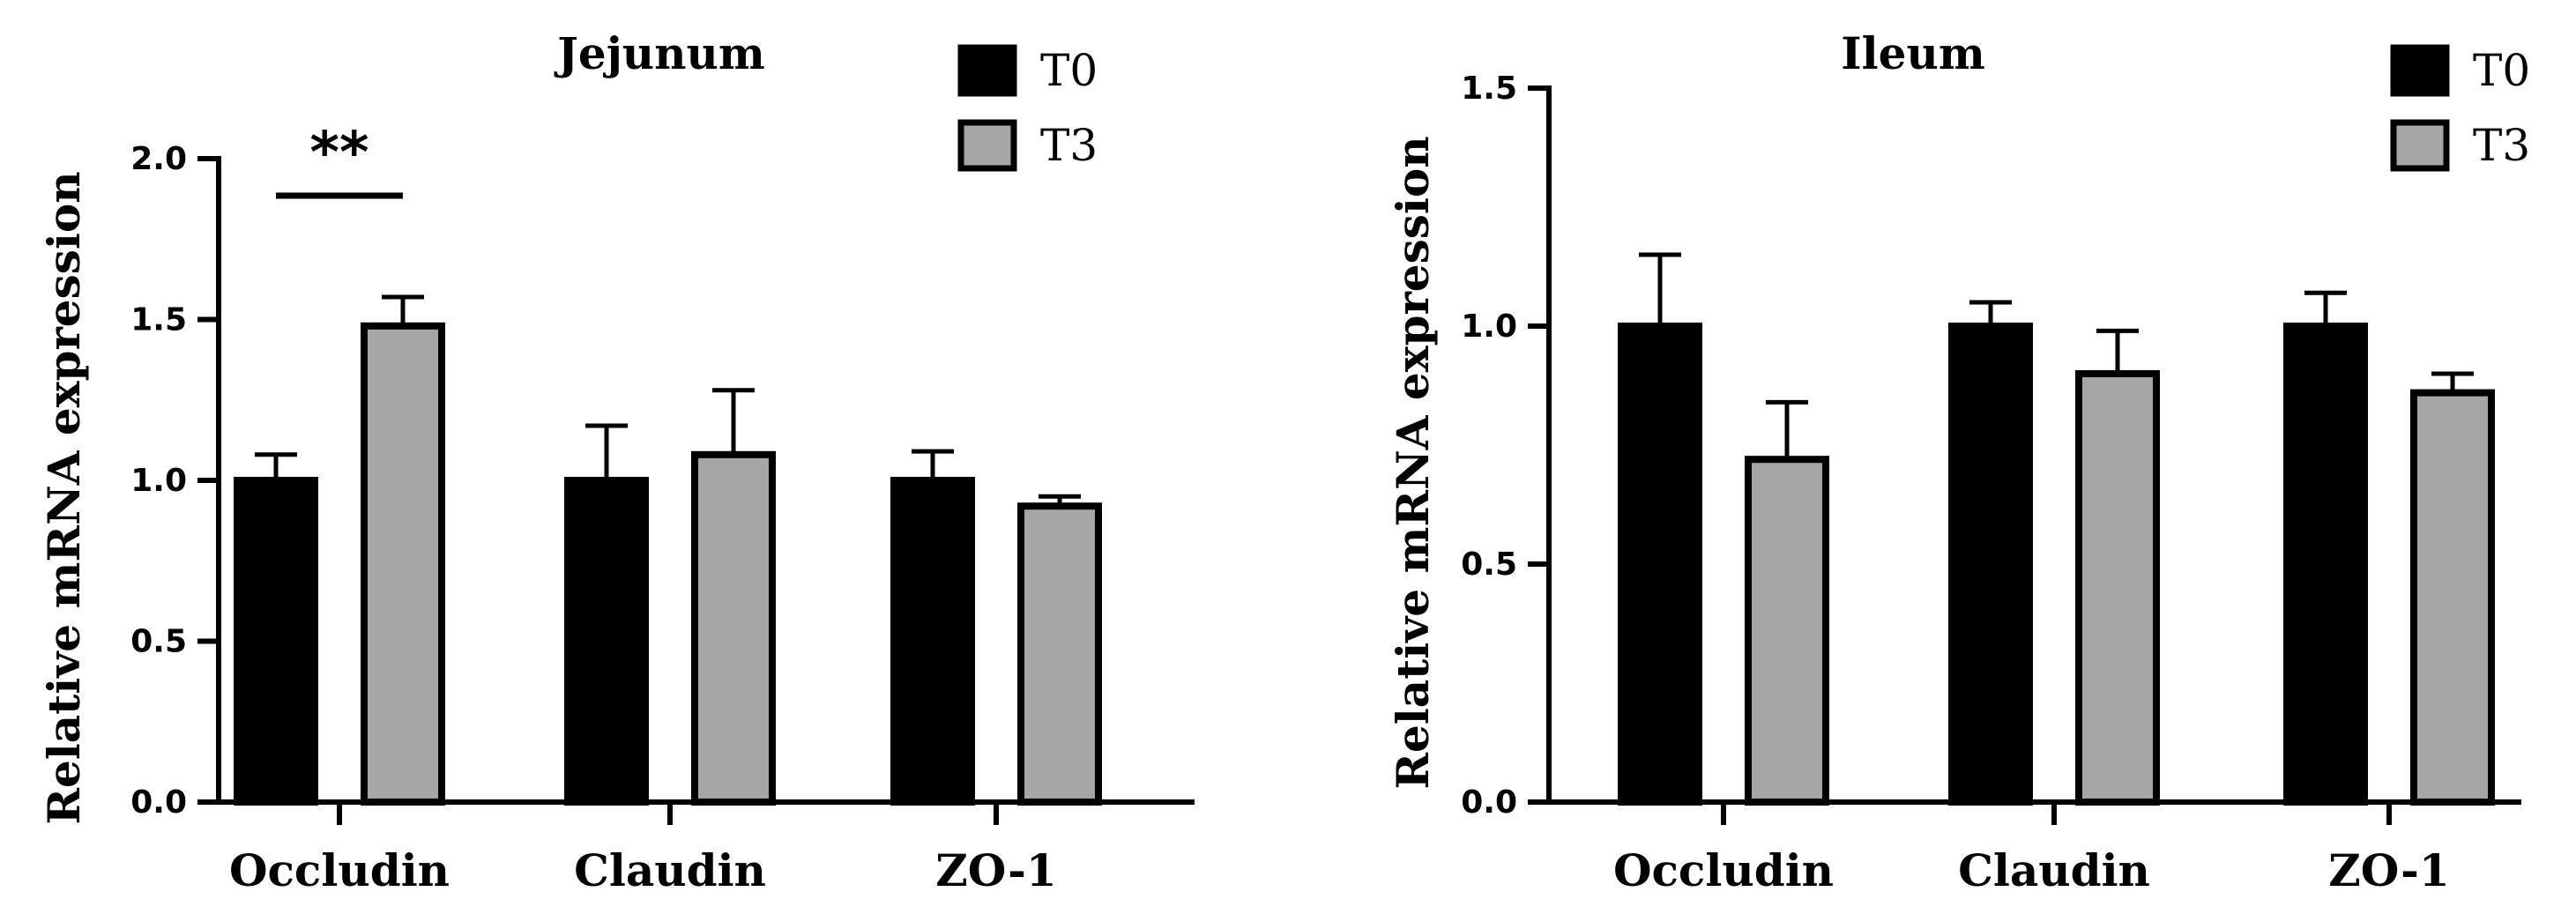 The height and width of the screenshot is (914, 2576). I want to click on y-tick-label: 2.0, so click(158, 159).